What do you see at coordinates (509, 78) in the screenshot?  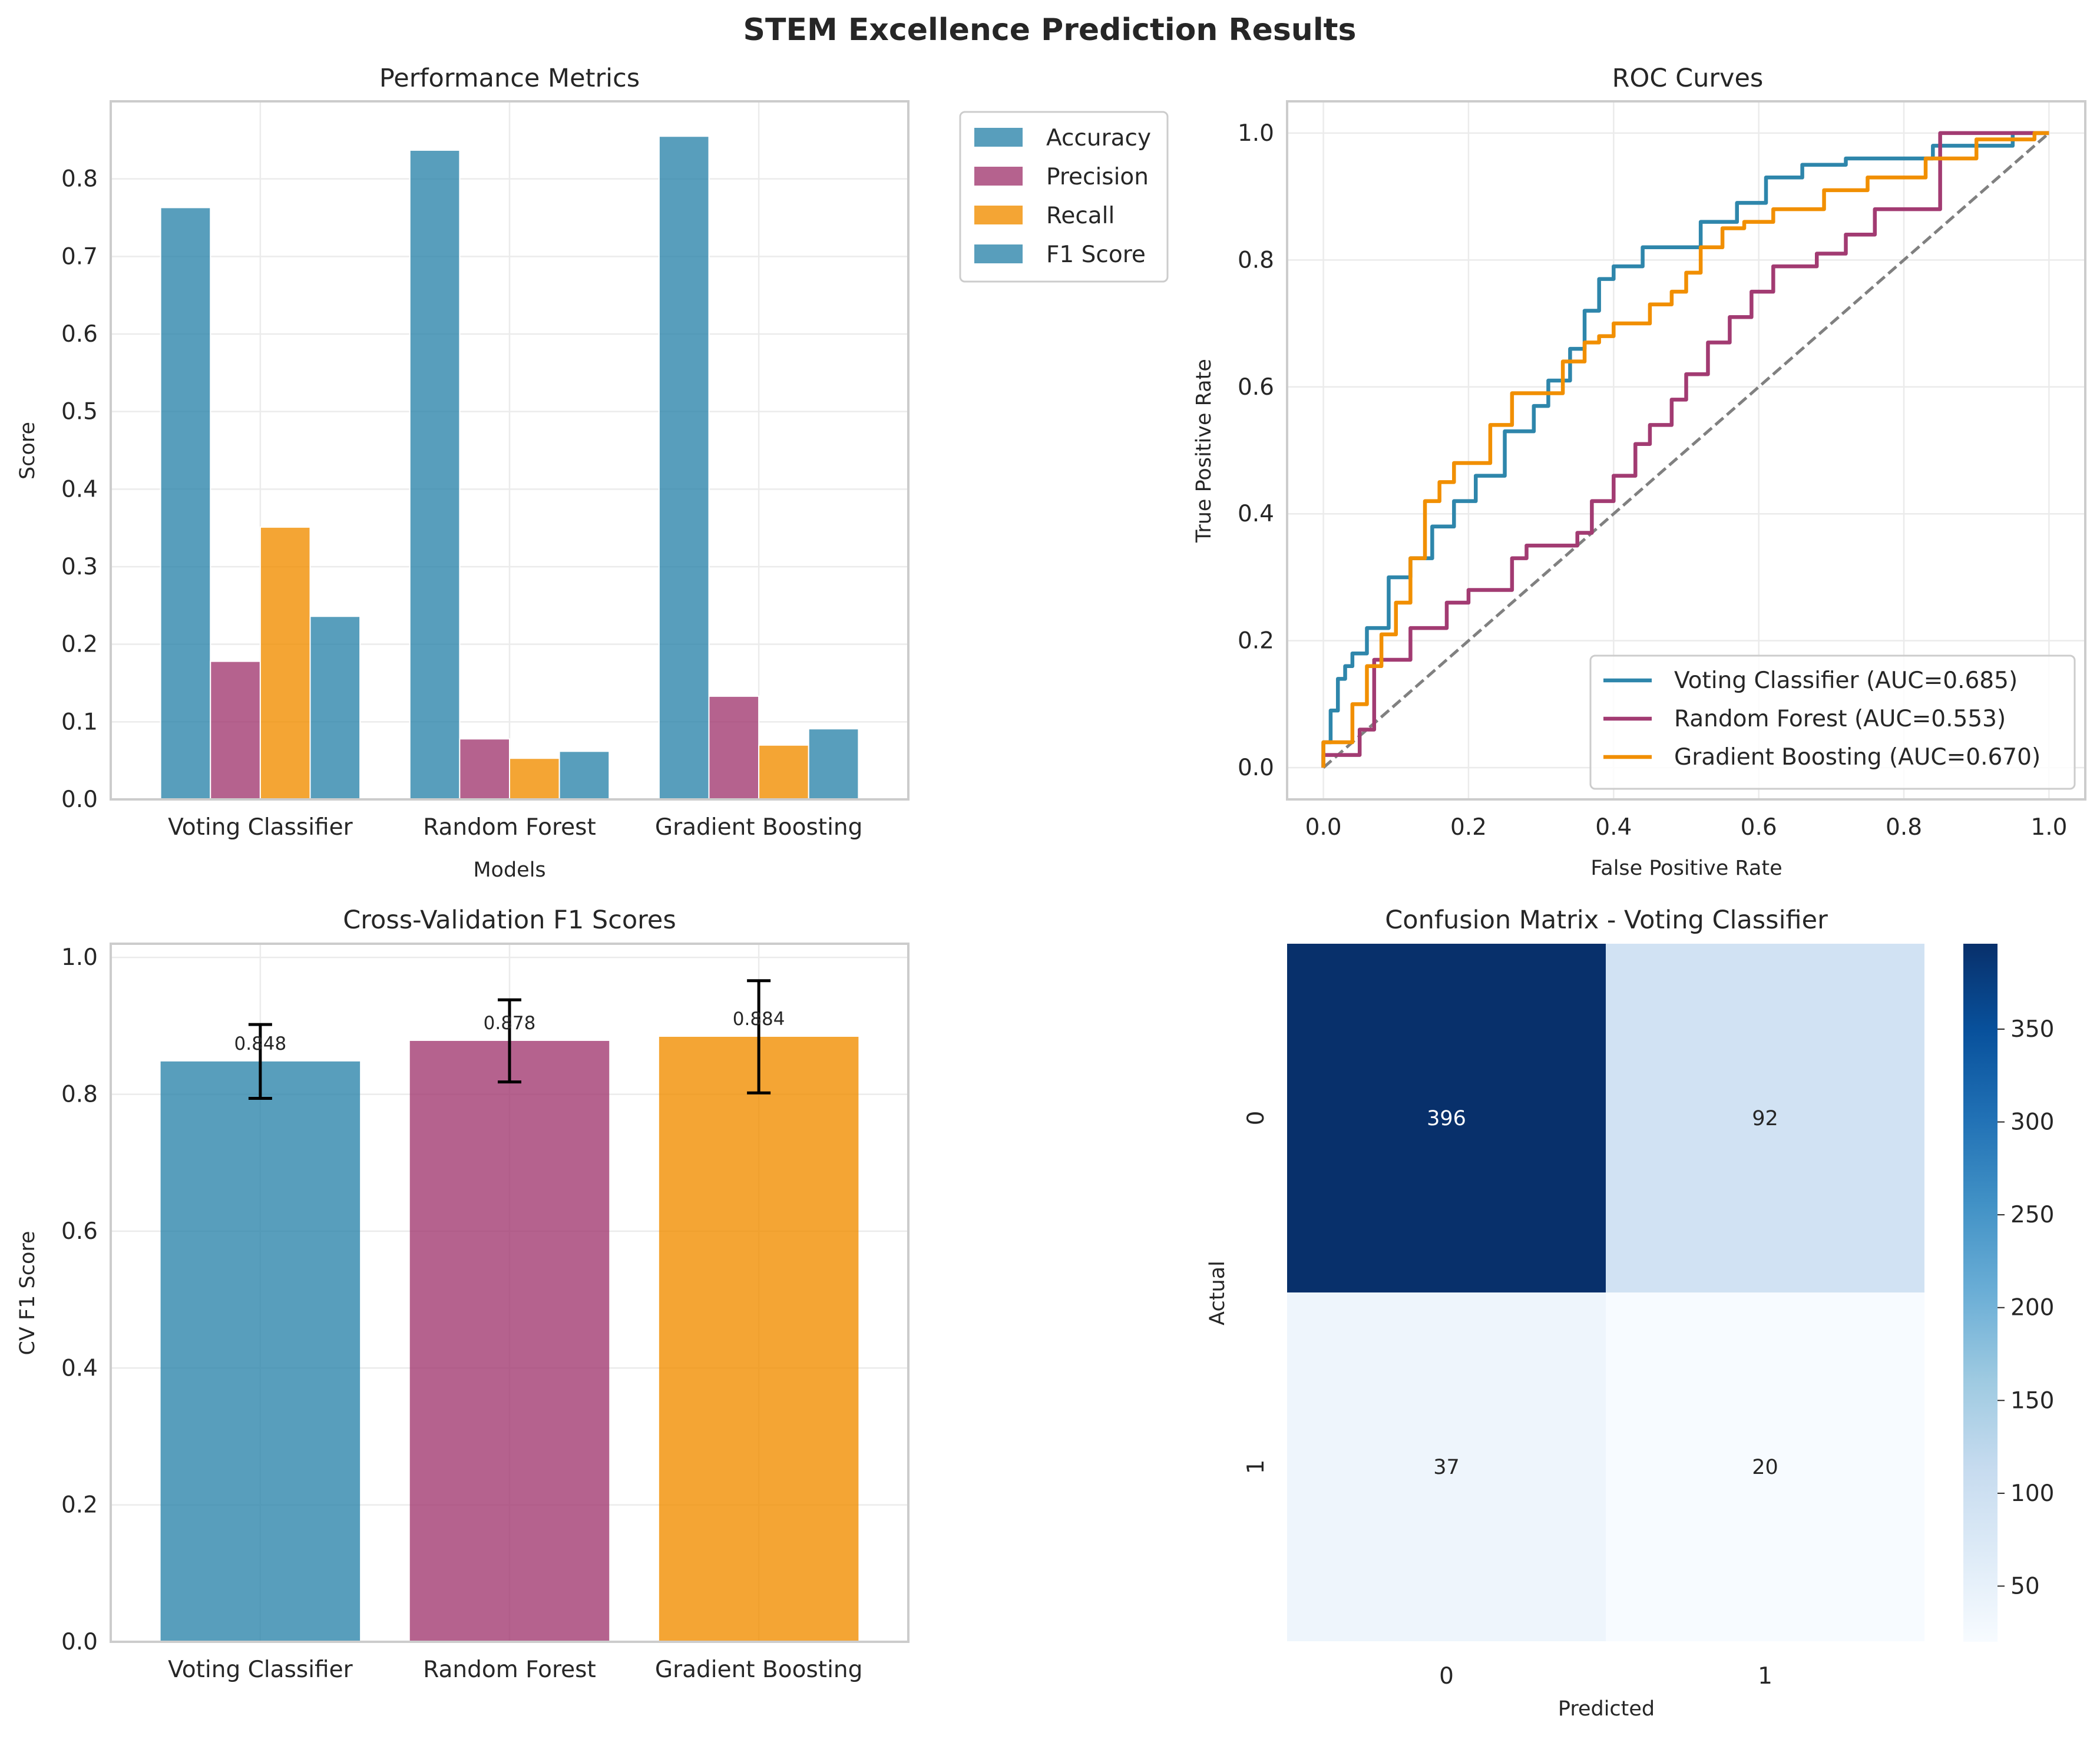 I see `panel-title: Performance Metrics` at bounding box center [509, 78].